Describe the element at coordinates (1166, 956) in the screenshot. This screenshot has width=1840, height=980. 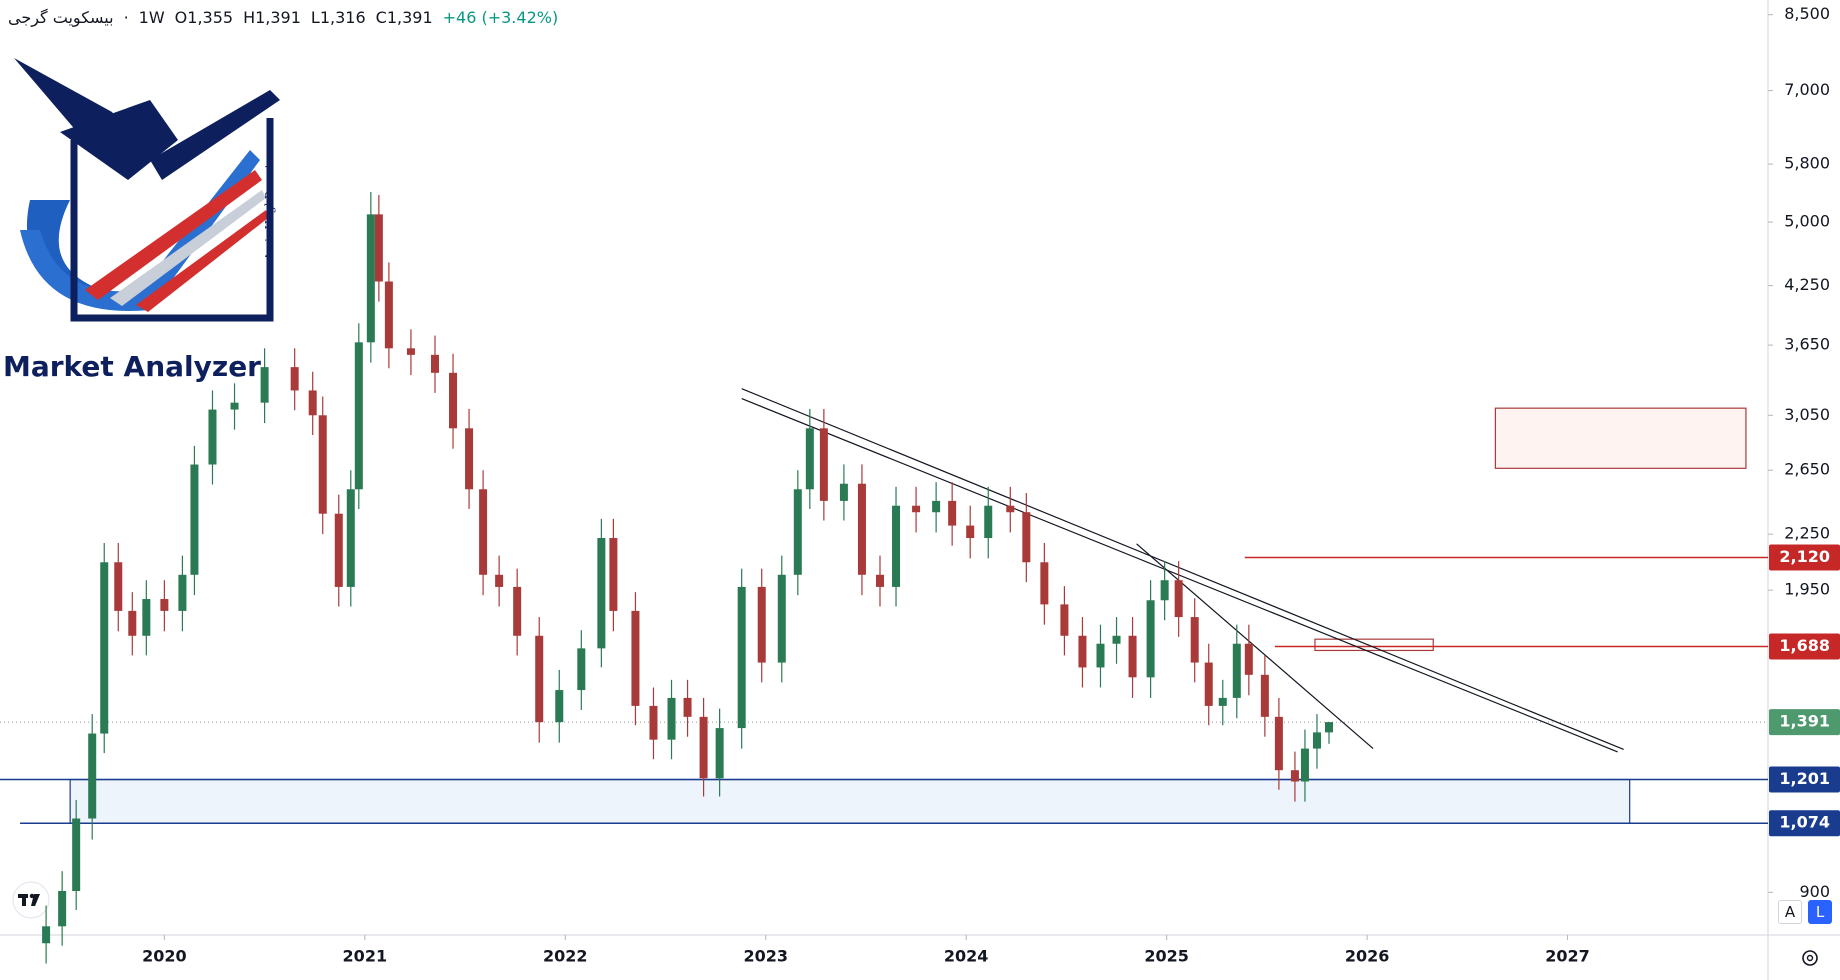
I see `x-tick-label: 2025` at that location.